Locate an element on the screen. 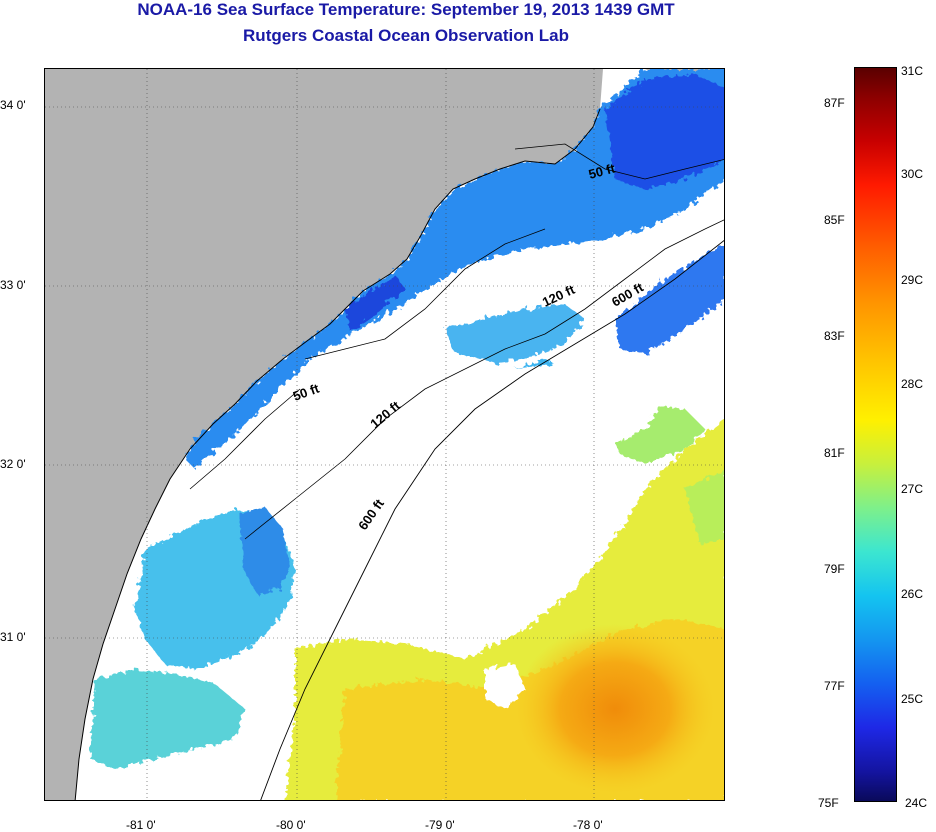 The height and width of the screenshot is (832, 936). cold-core-mid is located at coordinates (375, 304).